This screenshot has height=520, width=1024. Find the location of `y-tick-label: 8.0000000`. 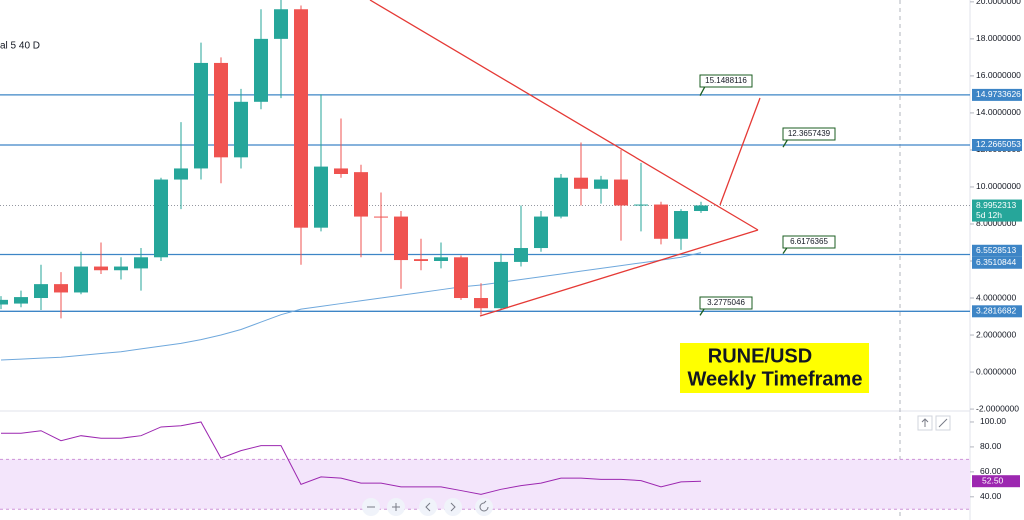

y-tick-label: 8.0000000 is located at coordinates (996, 223).